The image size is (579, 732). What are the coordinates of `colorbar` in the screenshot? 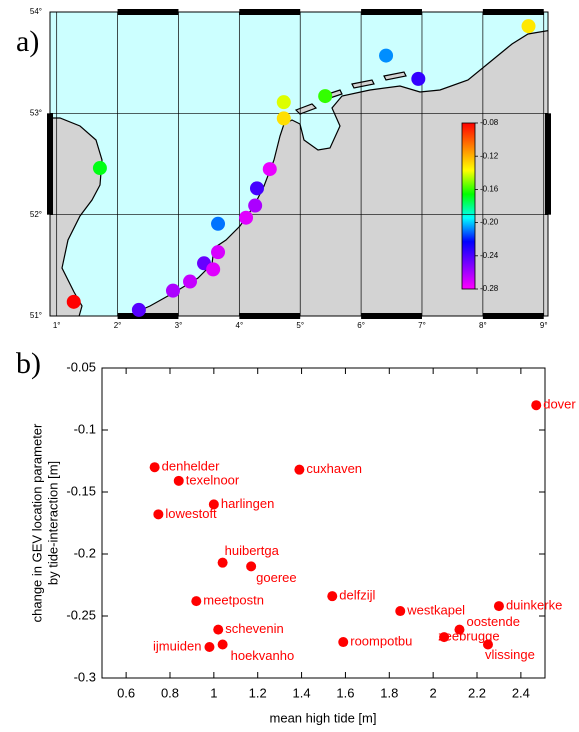 It's located at (468, 206).